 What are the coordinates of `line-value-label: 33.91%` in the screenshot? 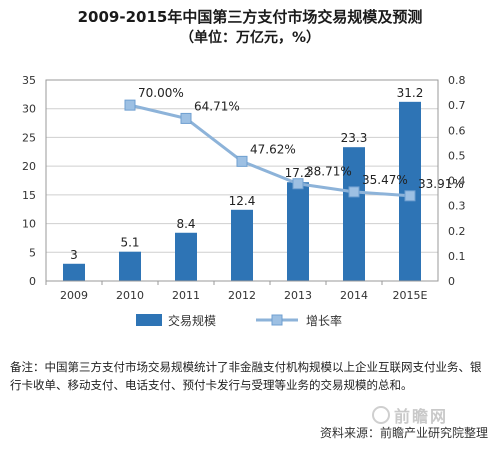 It's located at (441, 184).